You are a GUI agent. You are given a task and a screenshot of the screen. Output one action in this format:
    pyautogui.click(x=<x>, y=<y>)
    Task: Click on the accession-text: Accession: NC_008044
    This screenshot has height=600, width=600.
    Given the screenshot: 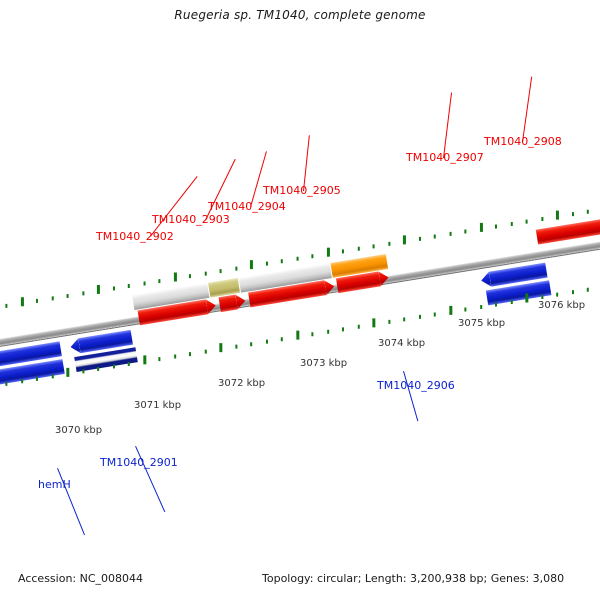 What is the action you would take?
    pyautogui.click(x=81, y=578)
    